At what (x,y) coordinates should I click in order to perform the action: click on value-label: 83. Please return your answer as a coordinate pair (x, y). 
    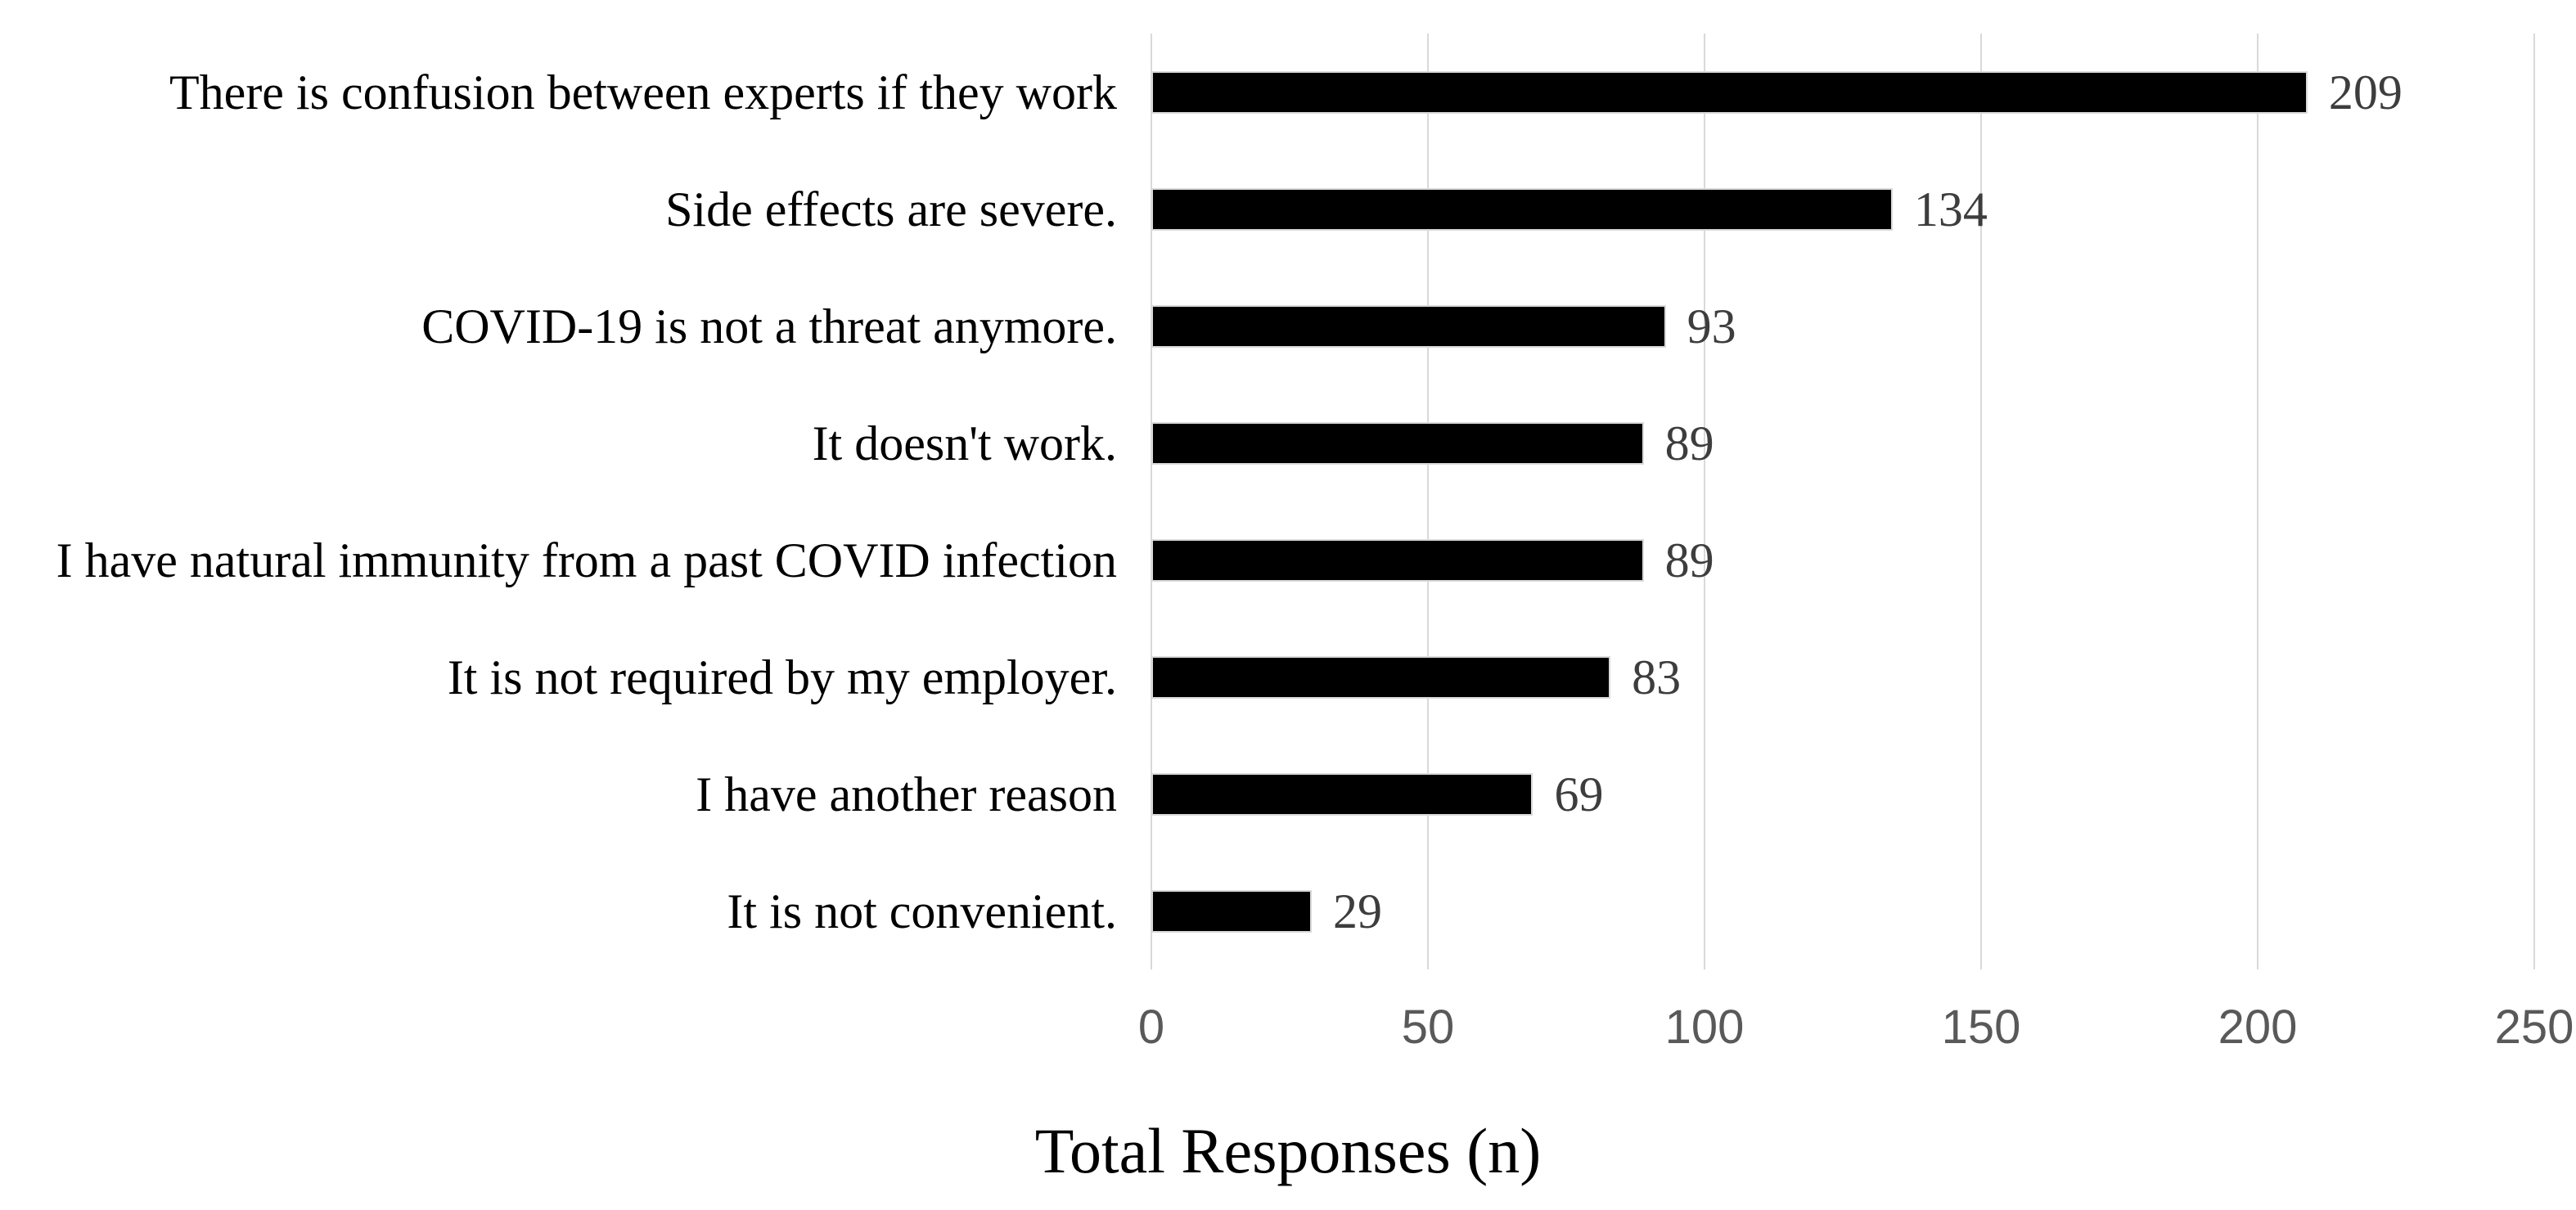
    Looking at the image, I should click on (1657, 677).